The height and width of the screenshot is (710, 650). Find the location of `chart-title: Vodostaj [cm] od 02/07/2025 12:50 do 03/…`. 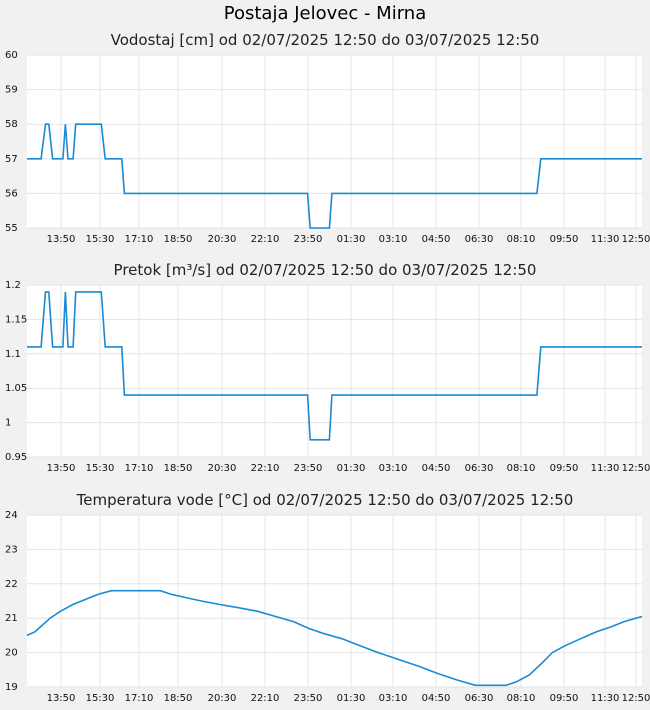

chart-title: Vodostaj [cm] od 02/07/2025 12:50 do 03/… is located at coordinates (325, 40).